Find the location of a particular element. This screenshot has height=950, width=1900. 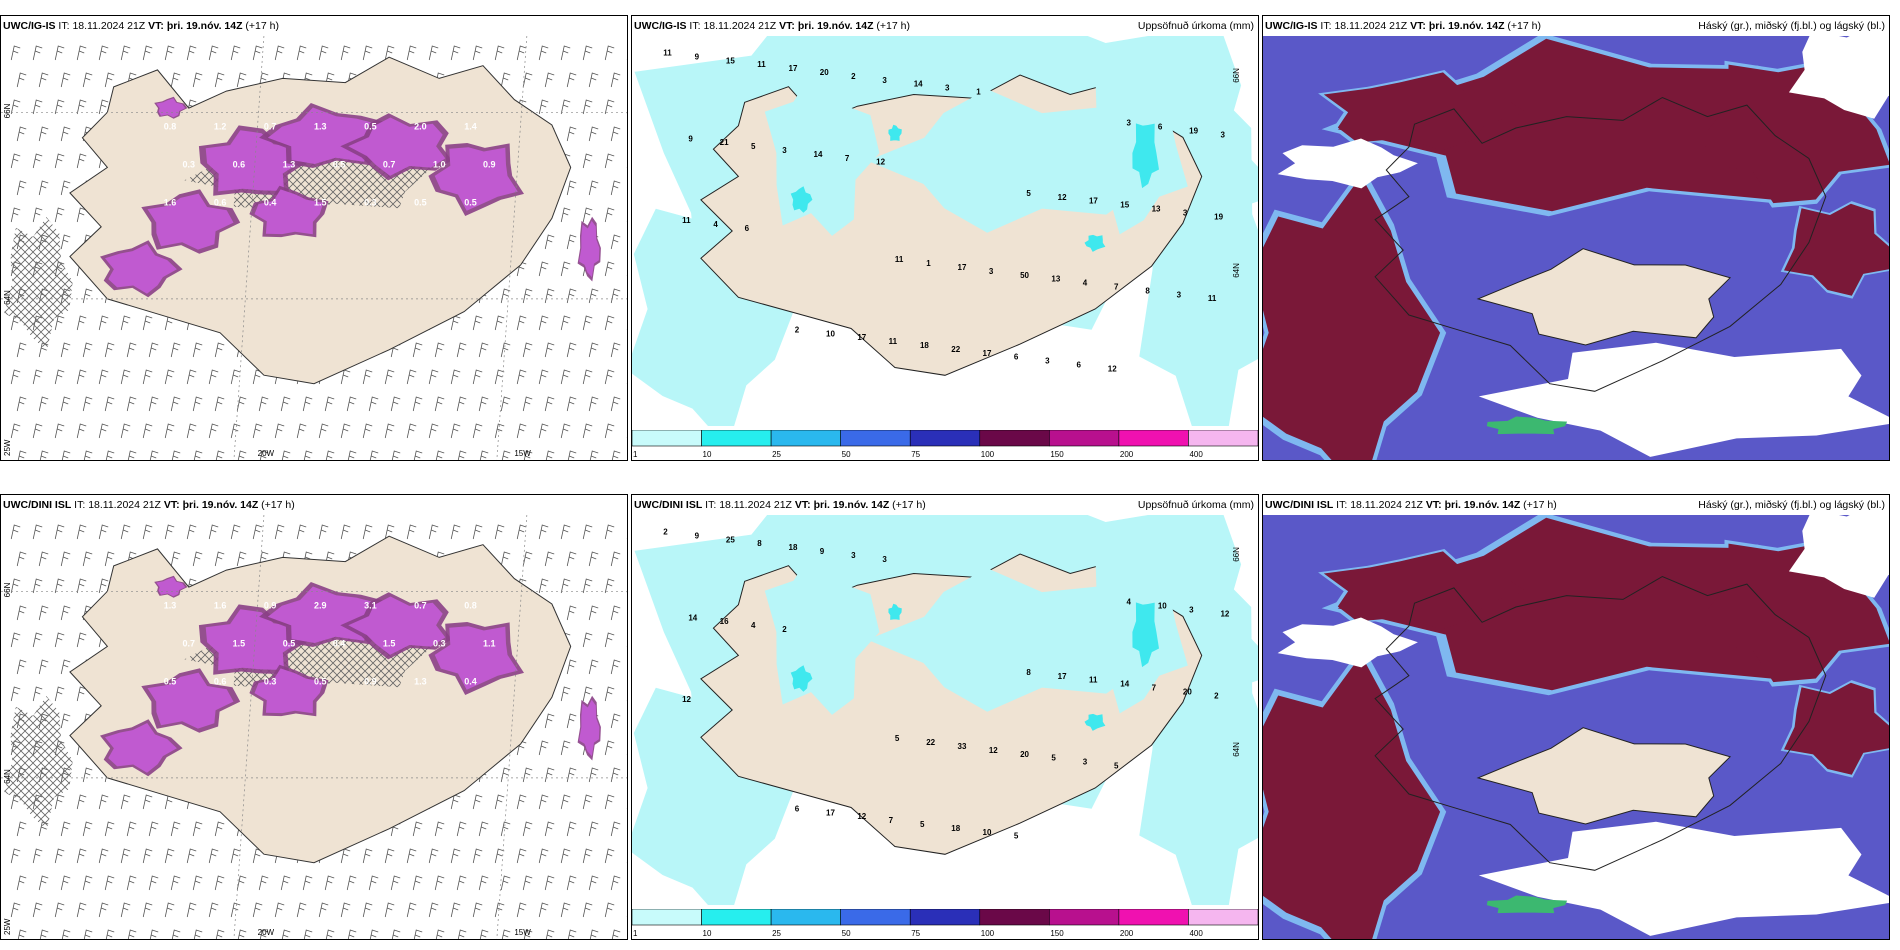

it-value: 18.11.2024 21Z is located at coordinates (1371, 26).